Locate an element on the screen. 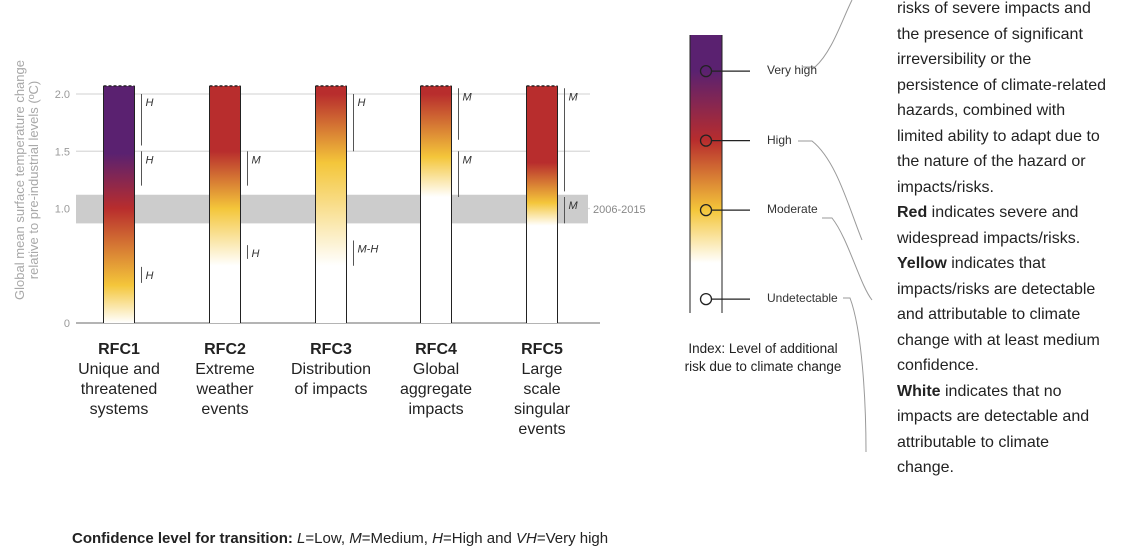 This screenshot has height=560, width=1143. description-line: impacts are detectable and is located at coordinates (1015, 417).